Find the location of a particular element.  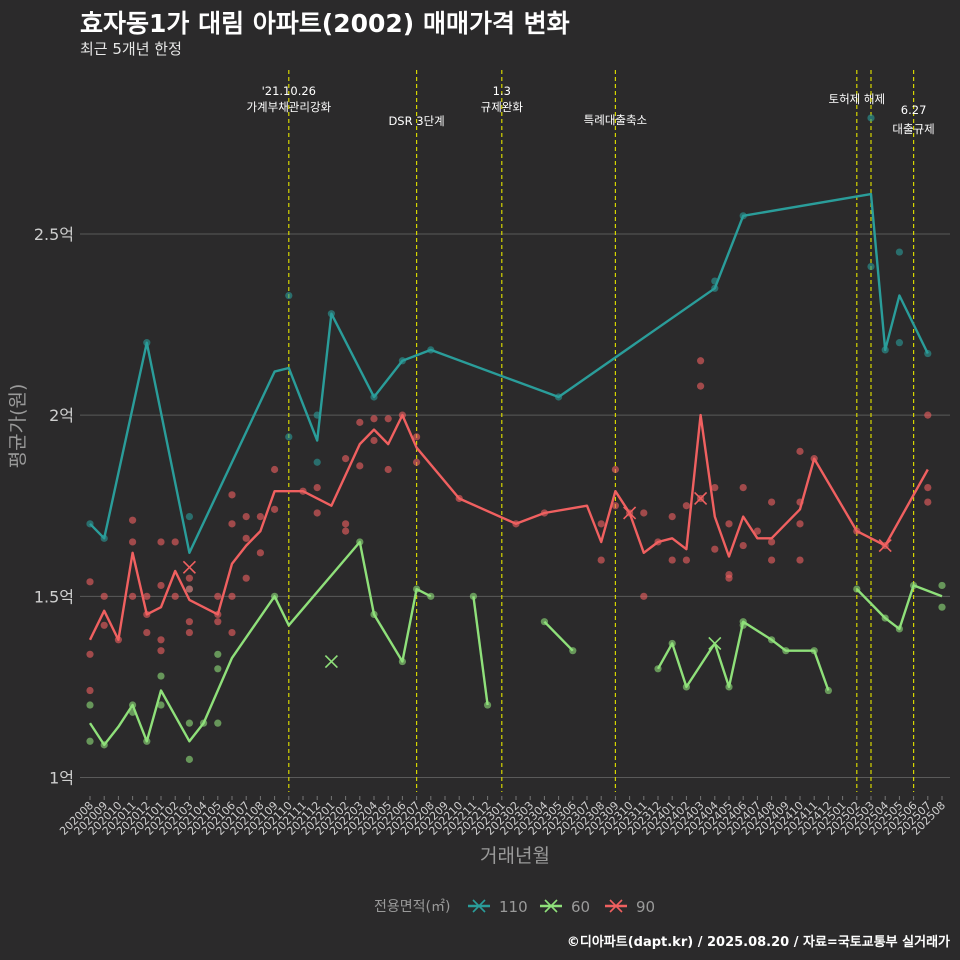

legend-label: 90 is located at coordinates (645, 907).